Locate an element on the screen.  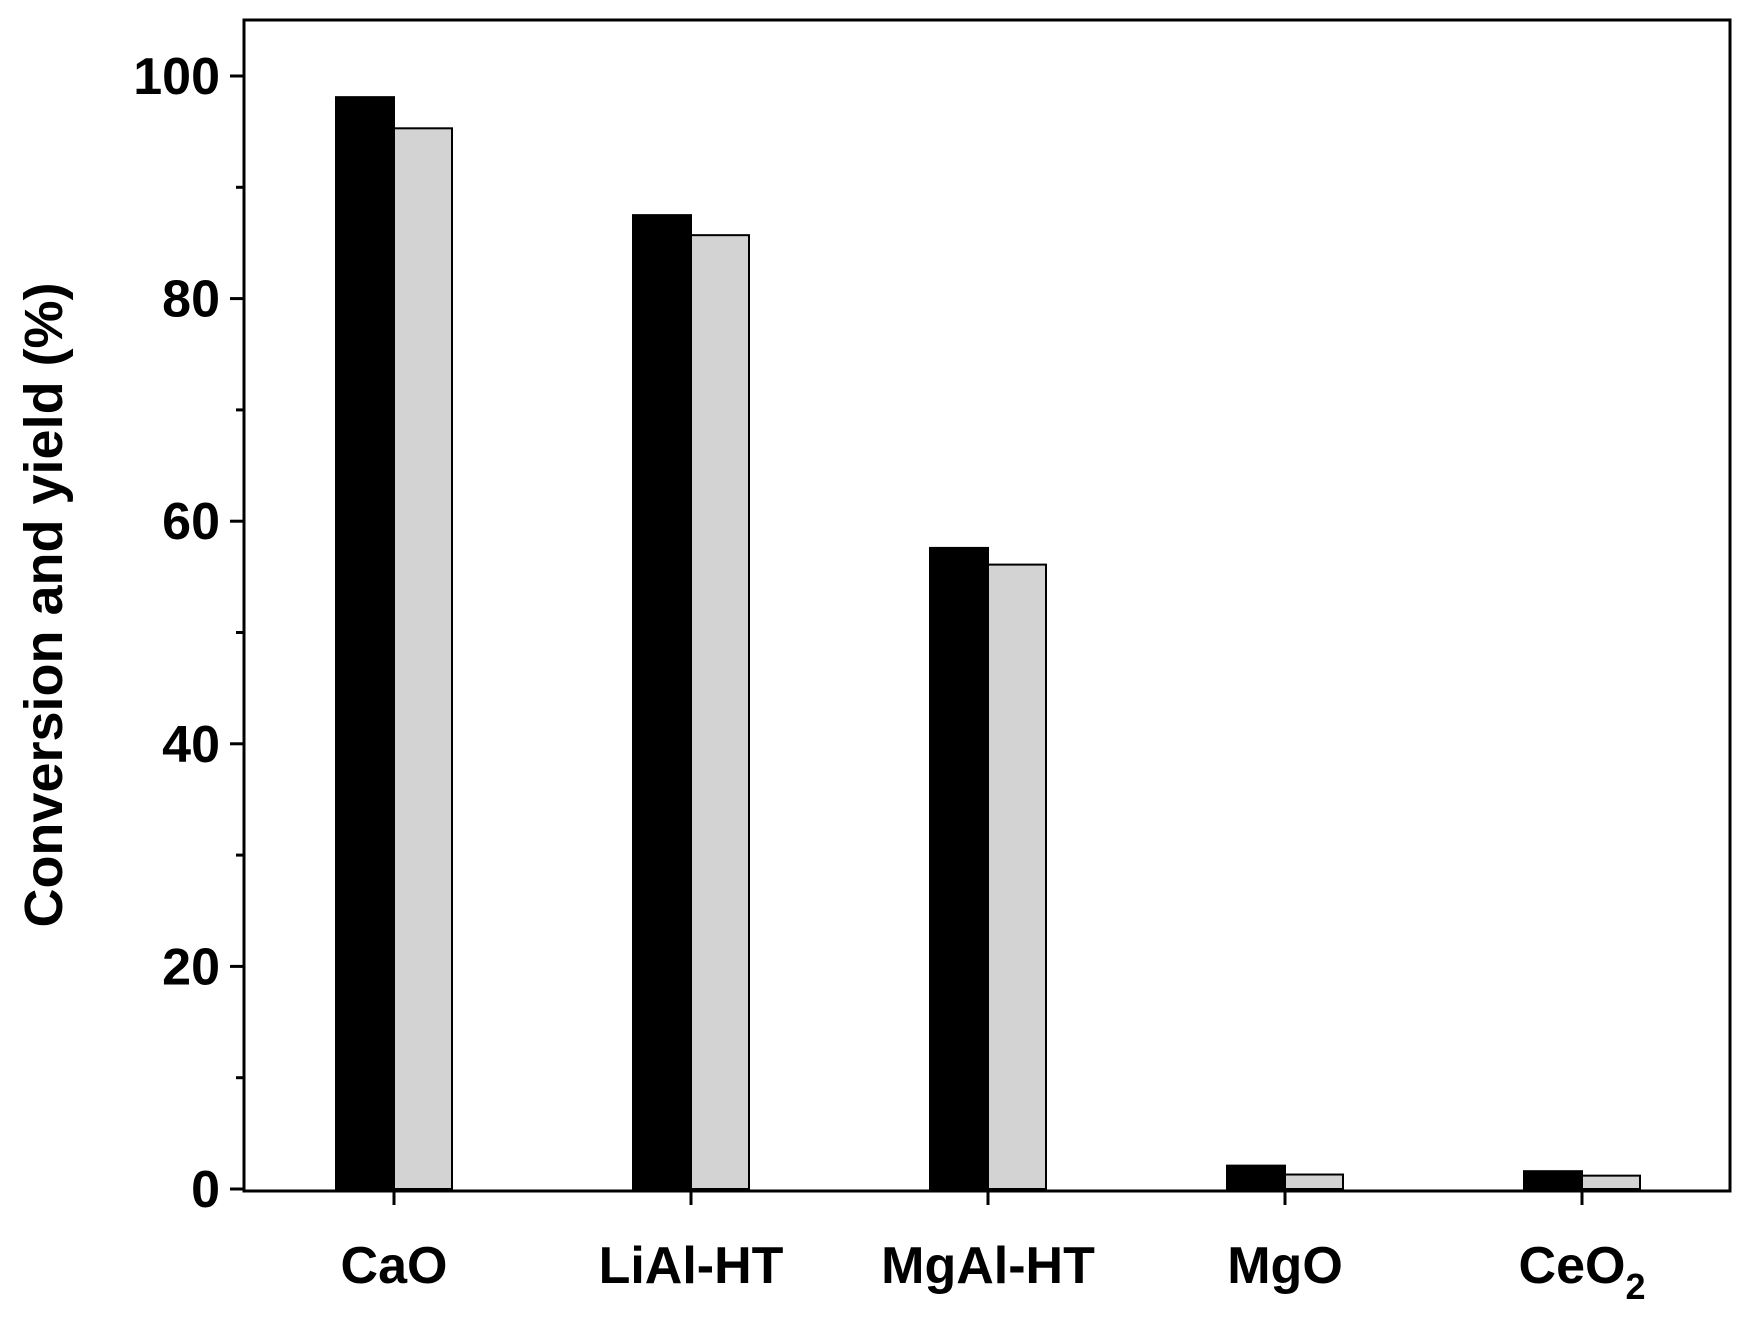
y-tick-label: 100 is located at coordinates (176, 77).